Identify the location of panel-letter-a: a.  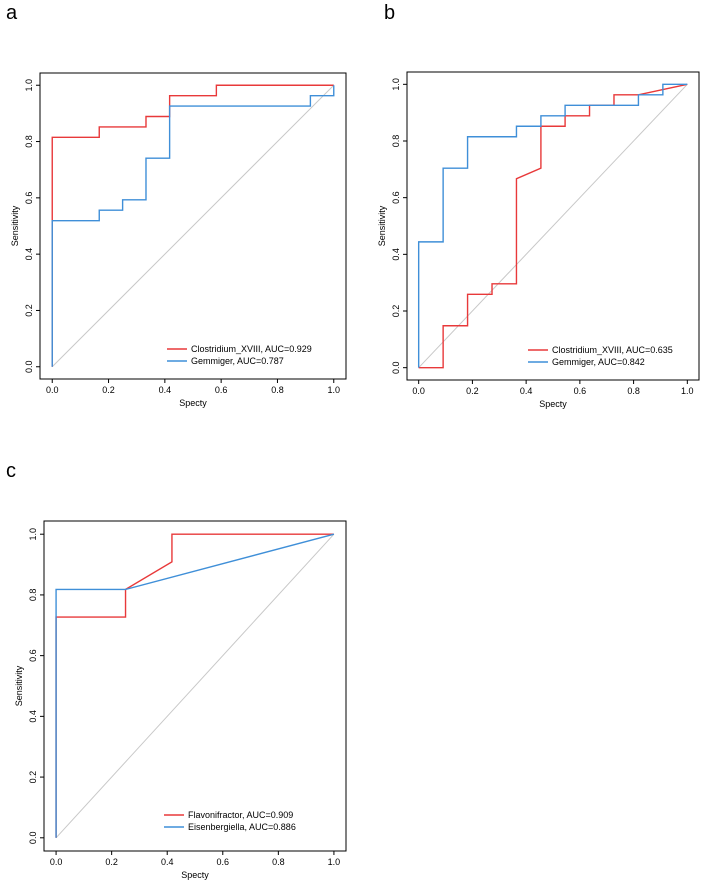
(12, 13).